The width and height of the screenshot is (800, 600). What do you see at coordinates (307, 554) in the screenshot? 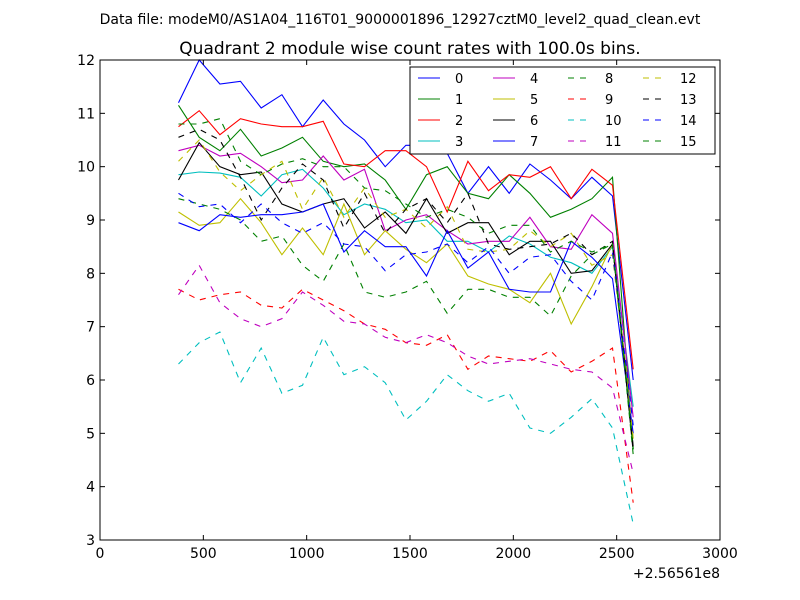
I see `x-tick-label: 1000` at bounding box center [307, 554].